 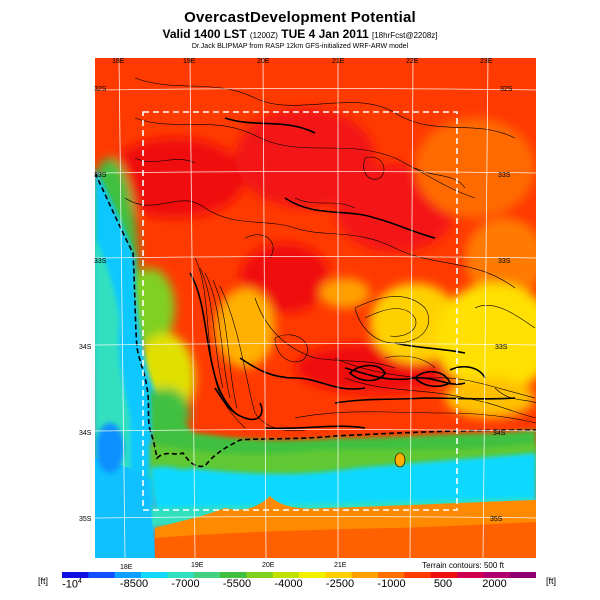 I want to click on lat-label-right-5: 35S, so click(x=496, y=519).